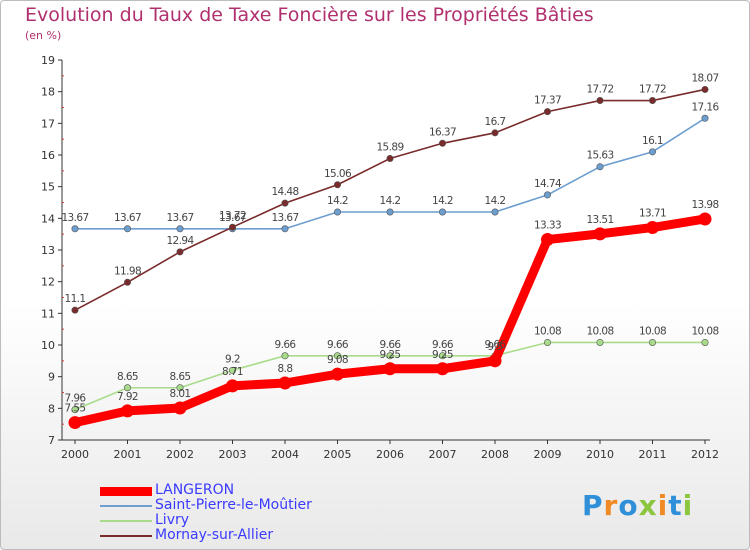 This screenshot has width=750, height=550. I want to click on data-label: 8.8, so click(285, 369).